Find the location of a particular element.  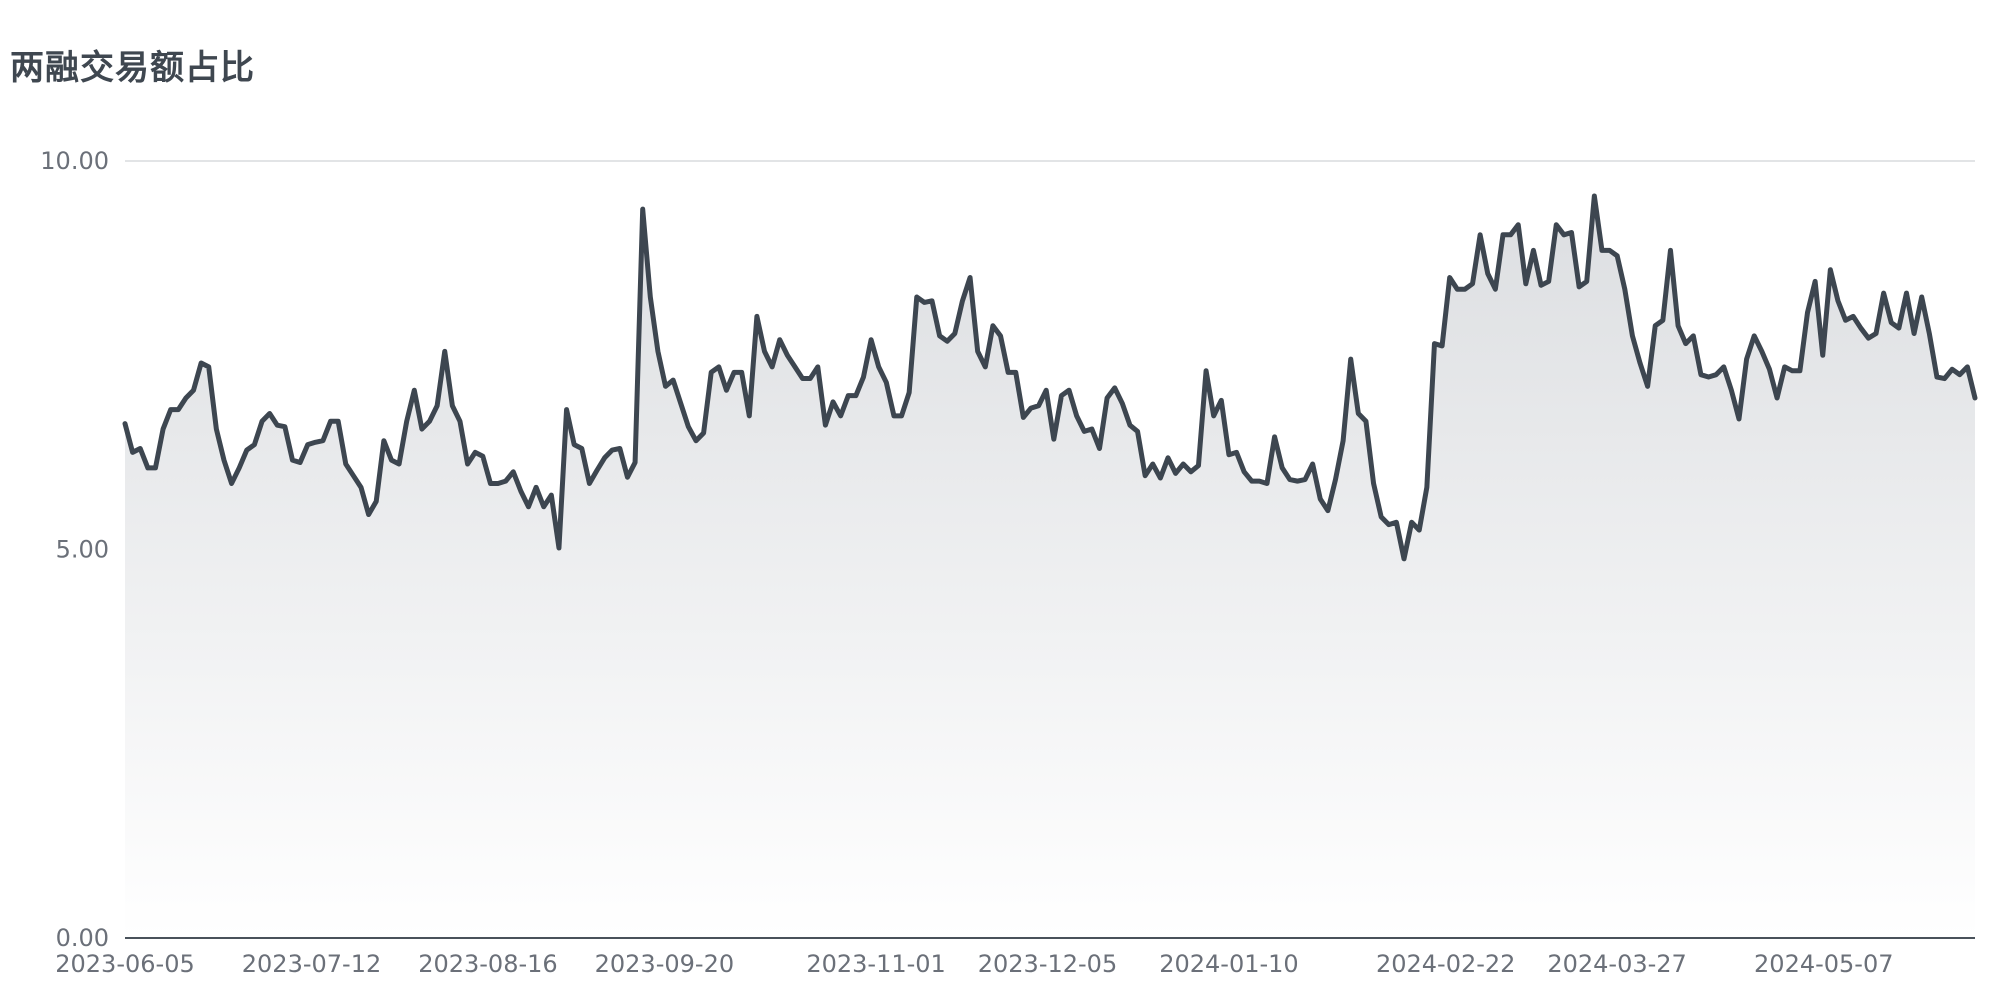

x-tick-label: 2024-02-22 is located at coordinates (1445, 964).